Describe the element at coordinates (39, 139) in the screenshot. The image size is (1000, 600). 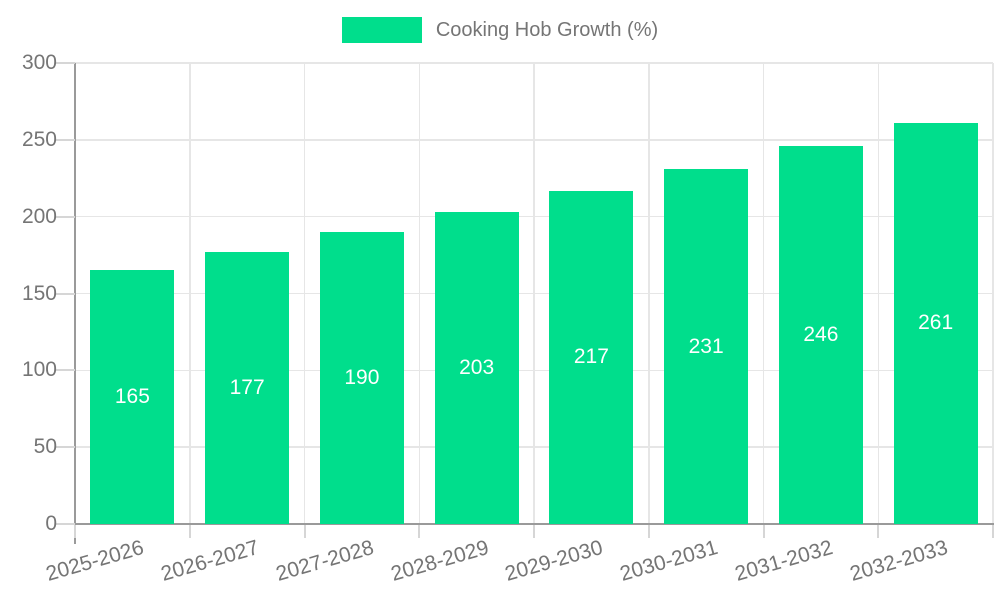
I see `y-tick-label: 250` at that location.